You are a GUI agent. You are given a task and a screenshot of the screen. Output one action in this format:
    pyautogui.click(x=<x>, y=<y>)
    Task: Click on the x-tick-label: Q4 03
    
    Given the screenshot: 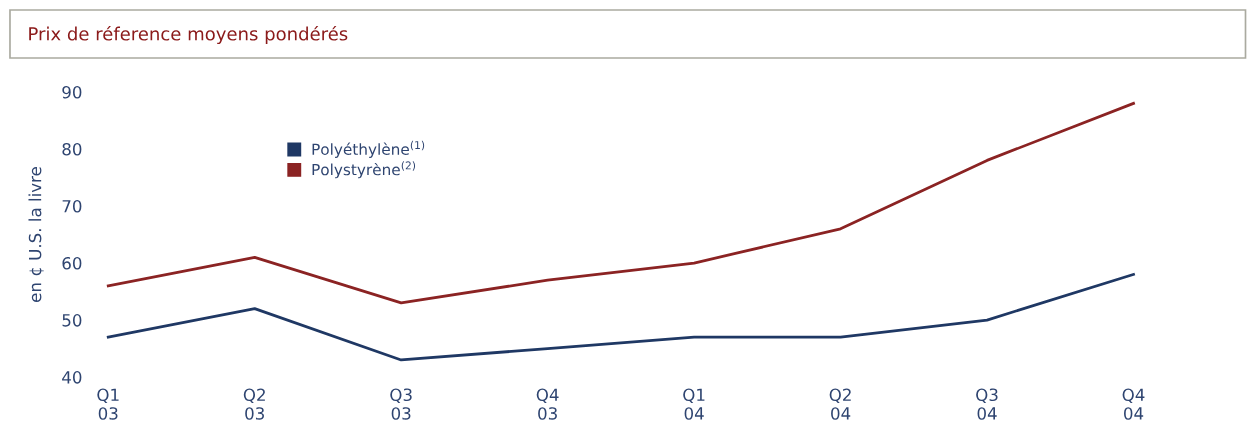 What is the action you would take?
    pyautogui.click(x=547, y=404)
    